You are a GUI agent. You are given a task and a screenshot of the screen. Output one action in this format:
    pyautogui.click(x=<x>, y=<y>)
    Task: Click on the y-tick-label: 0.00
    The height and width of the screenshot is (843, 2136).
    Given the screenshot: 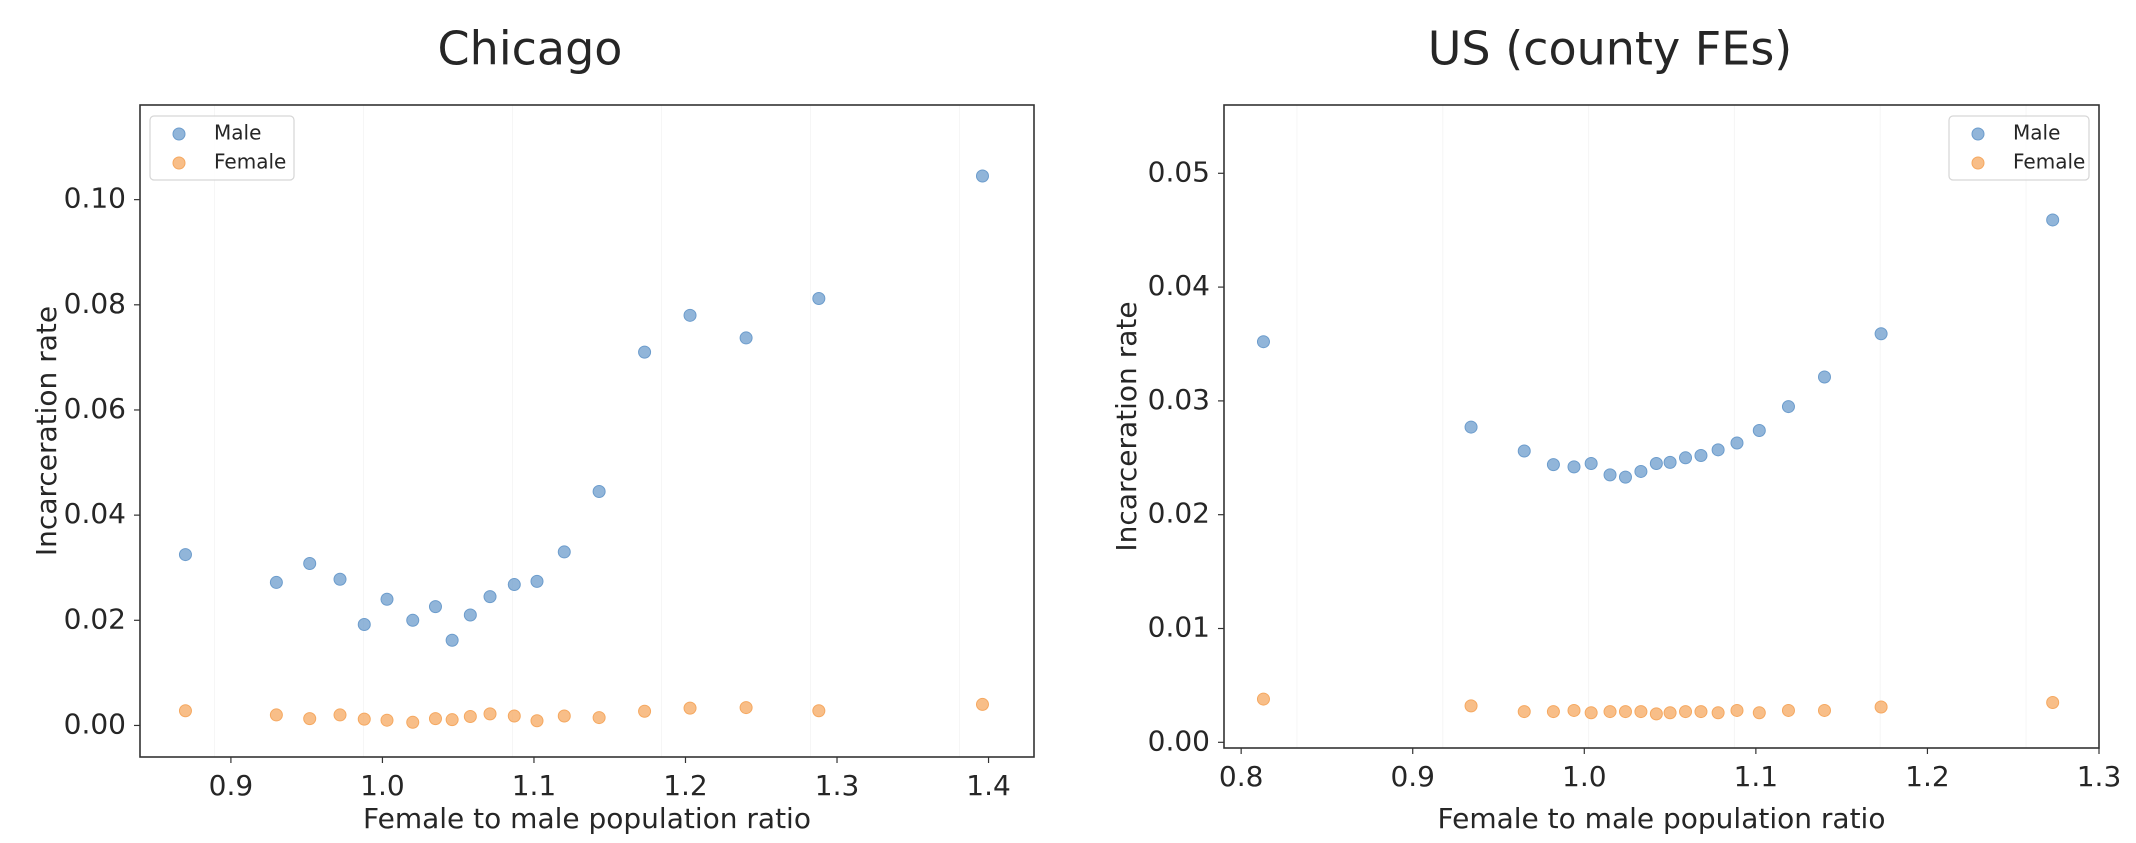 What is the action you would take?
    pyautogui.click(x=95, y=723)
    